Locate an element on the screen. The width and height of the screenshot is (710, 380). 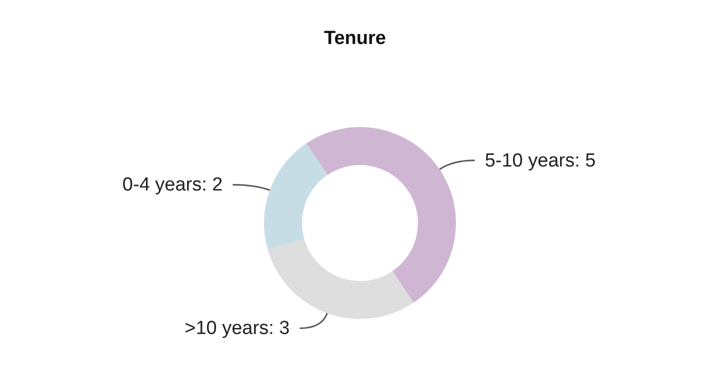
slice-label: 5-10 years: 5 is located at coordinates (540, 161).